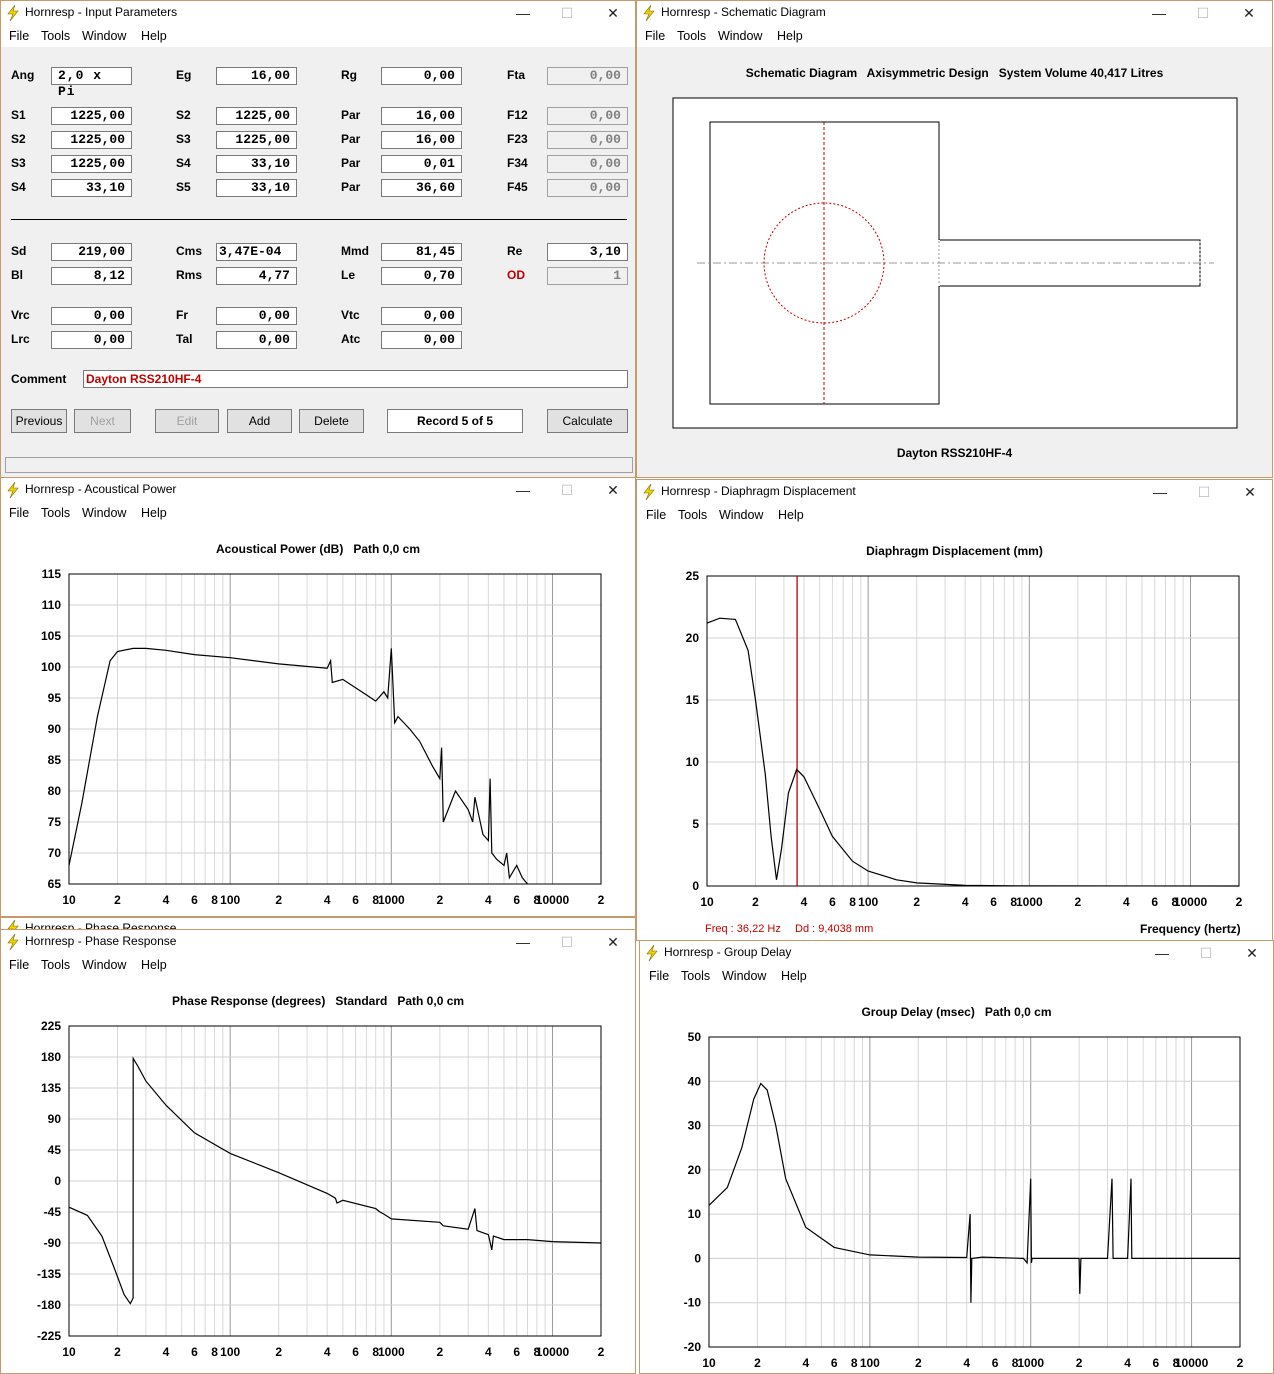  What do you see at coordinates (256, 276) in the screenshot?
I see `param-field-rms: 4,77` at bounding box center [256, 276].